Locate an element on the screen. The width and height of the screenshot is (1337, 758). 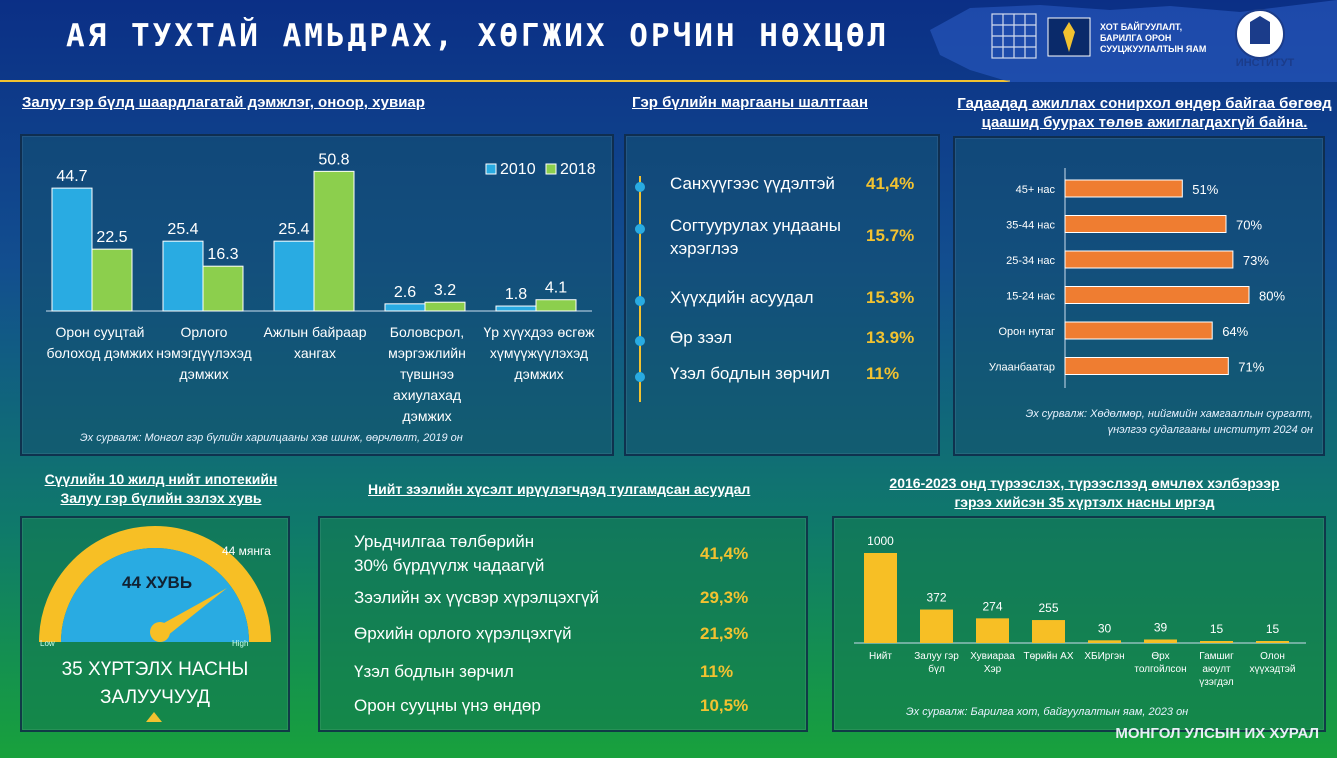
loan-issue-label-3: Үзэл бодлын зөрчил is located at coordinates (504, 672).